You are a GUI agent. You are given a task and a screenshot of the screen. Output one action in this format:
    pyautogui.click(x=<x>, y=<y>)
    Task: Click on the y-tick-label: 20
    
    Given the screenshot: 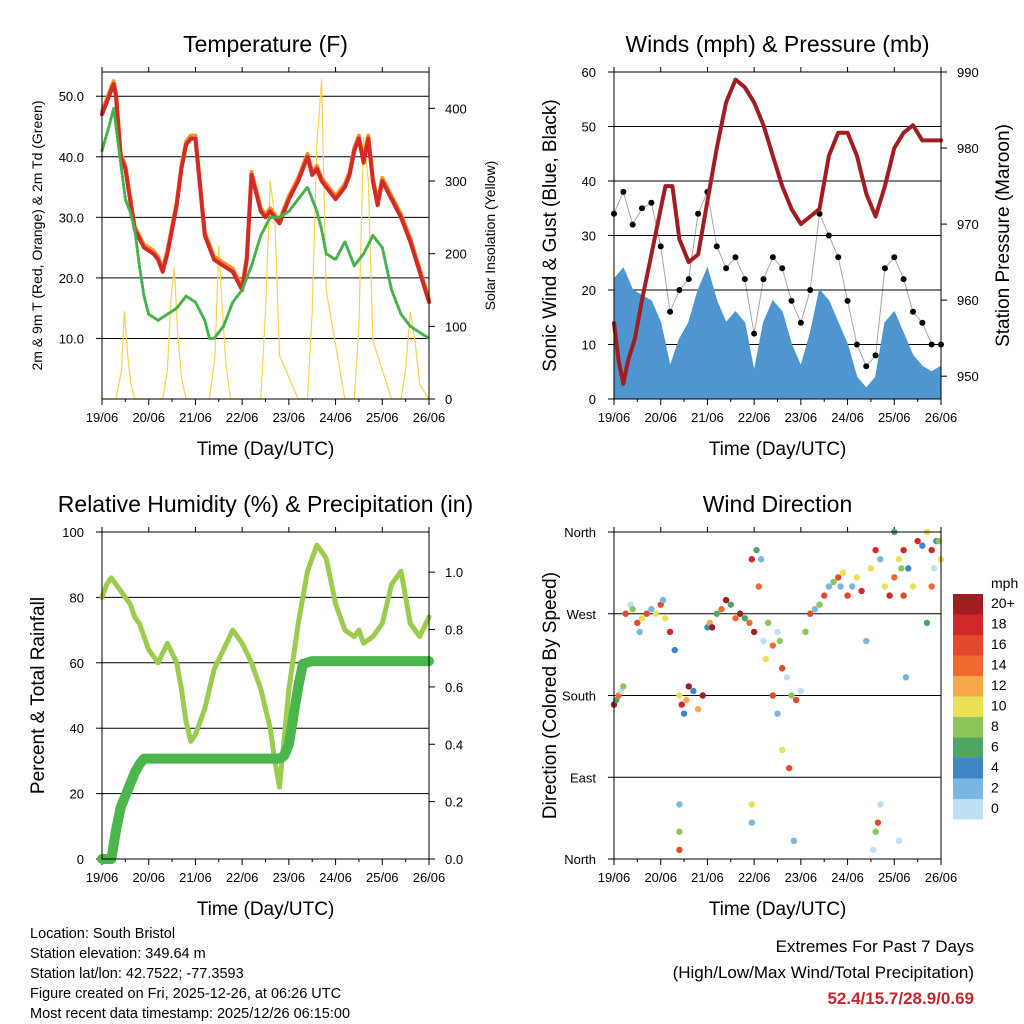 What is the action you would take?
    pyautogui.click(x=589, y=290)
    